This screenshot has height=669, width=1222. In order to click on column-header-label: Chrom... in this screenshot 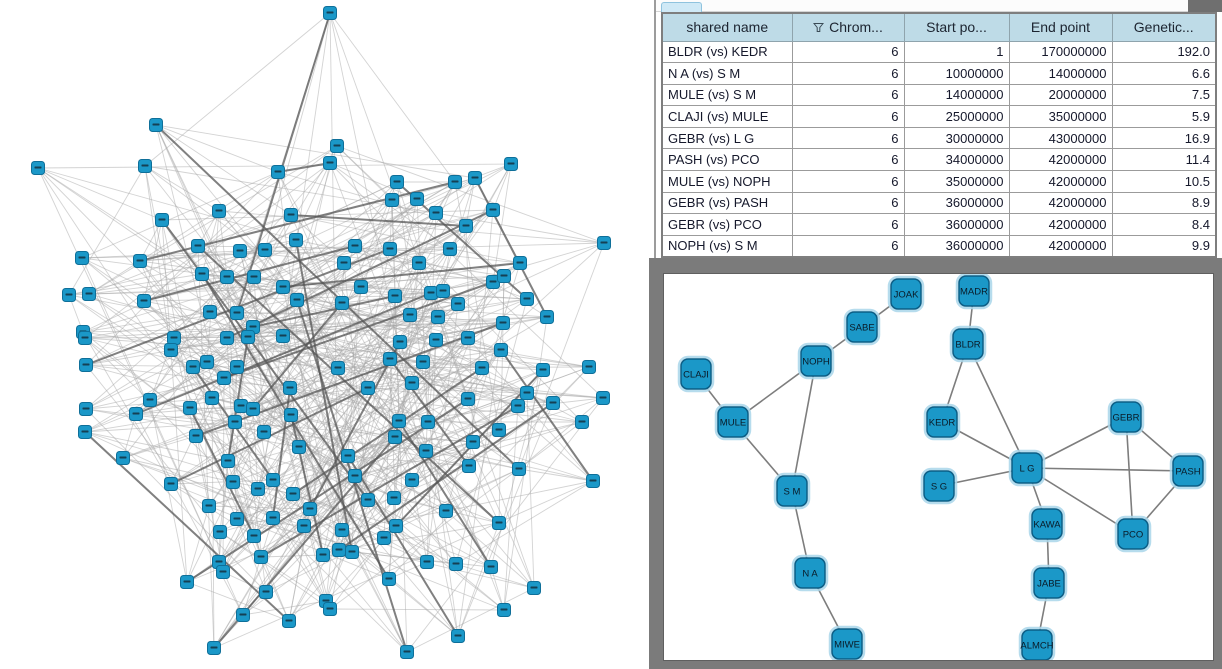, I will do `click(856, 27)`.